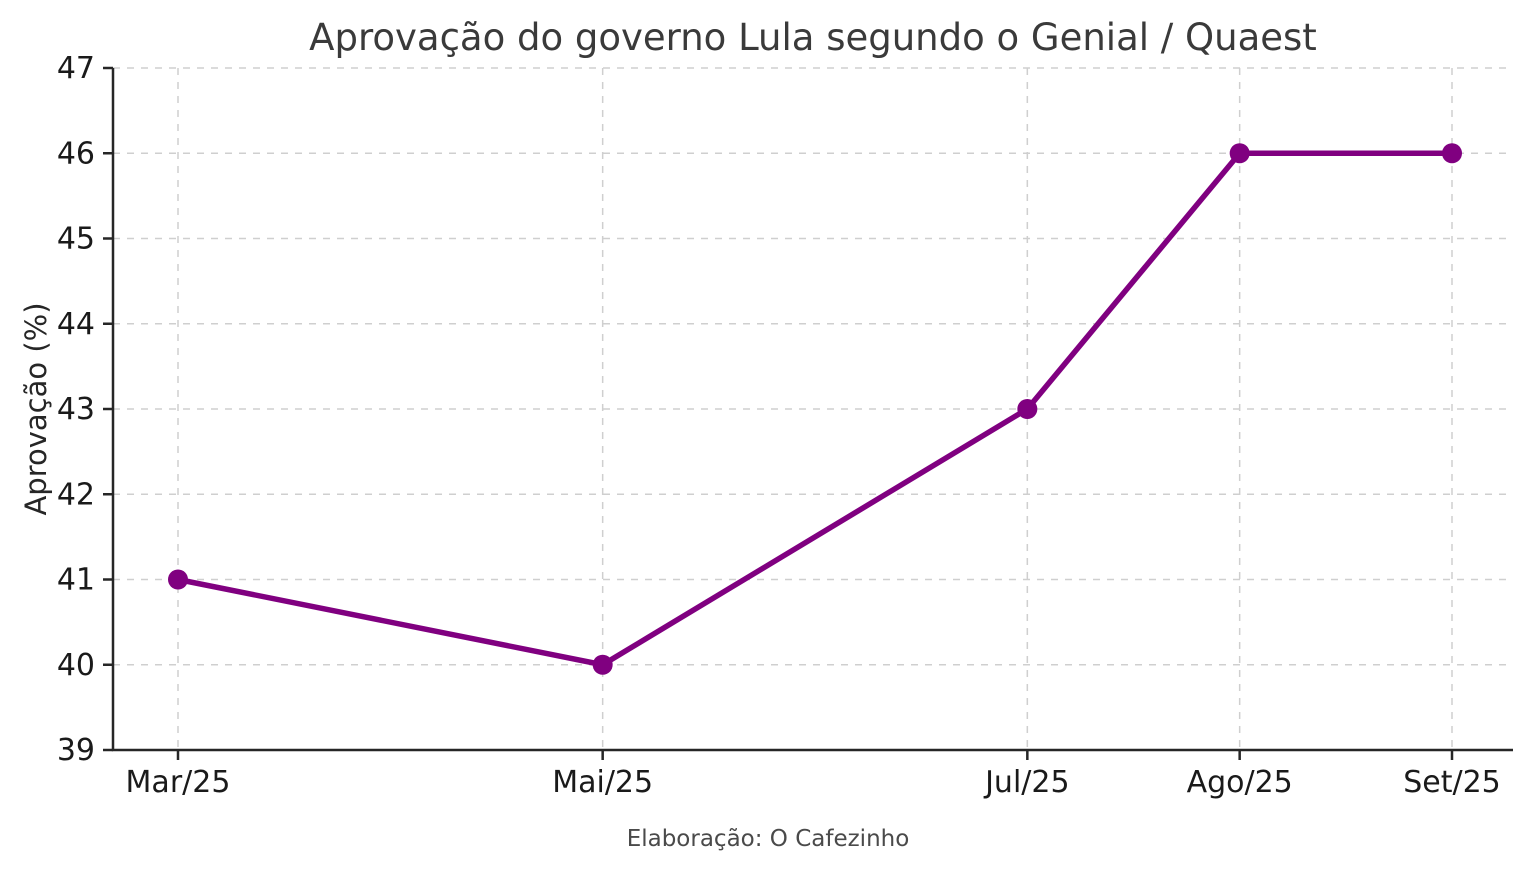 Image resolution: width=1536 pixels, height=872 pixels. I want to click on y-tick-label: 41, so click(76, 580).